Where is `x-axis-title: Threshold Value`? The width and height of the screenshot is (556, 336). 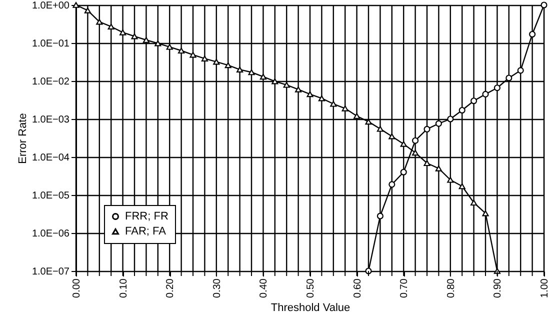 x-axis-title: Threshold Value is located at coordinates (310, 308).